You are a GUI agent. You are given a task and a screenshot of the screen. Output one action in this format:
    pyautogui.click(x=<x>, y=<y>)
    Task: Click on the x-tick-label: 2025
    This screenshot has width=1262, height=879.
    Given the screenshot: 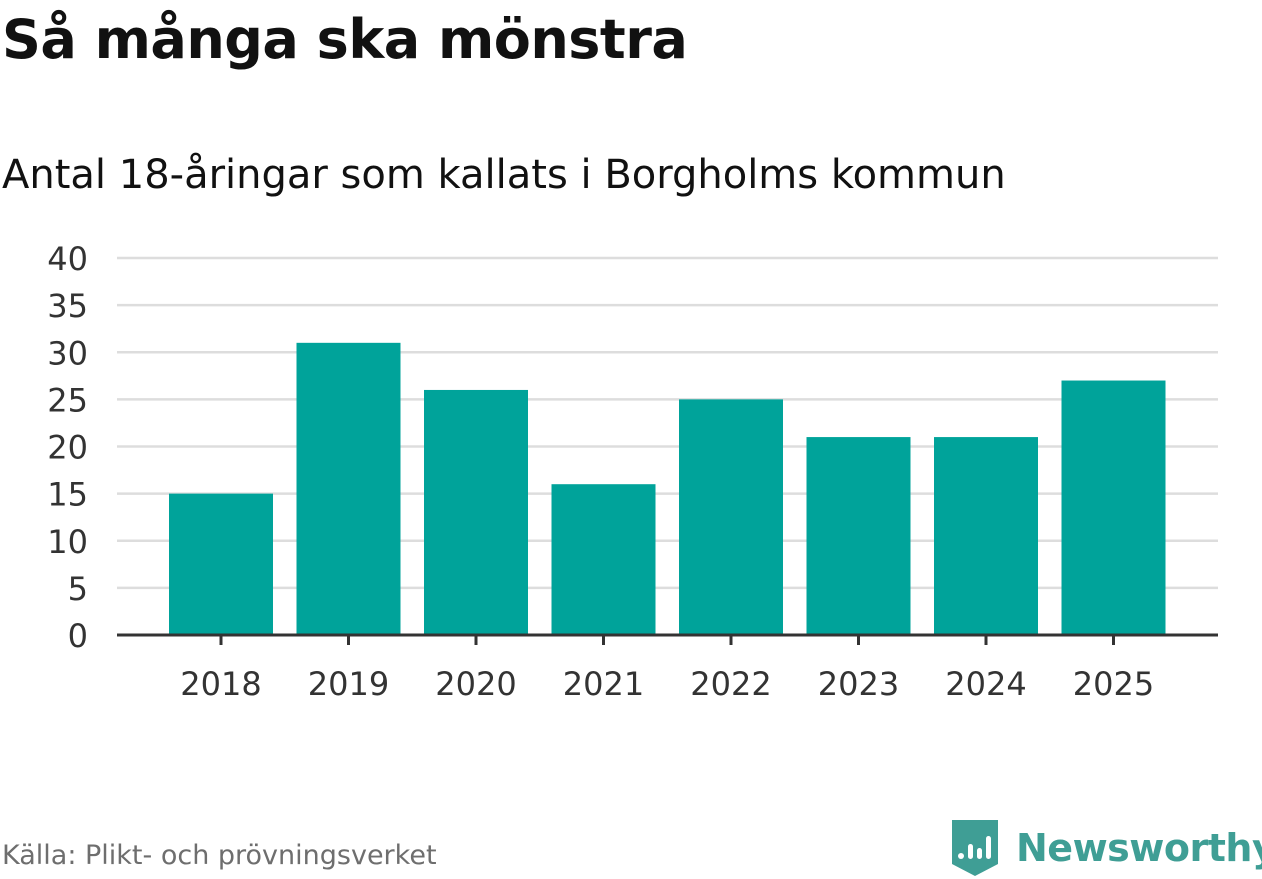 What is the action you would take?
    pyautogui.click(x=1113, y=684)
    